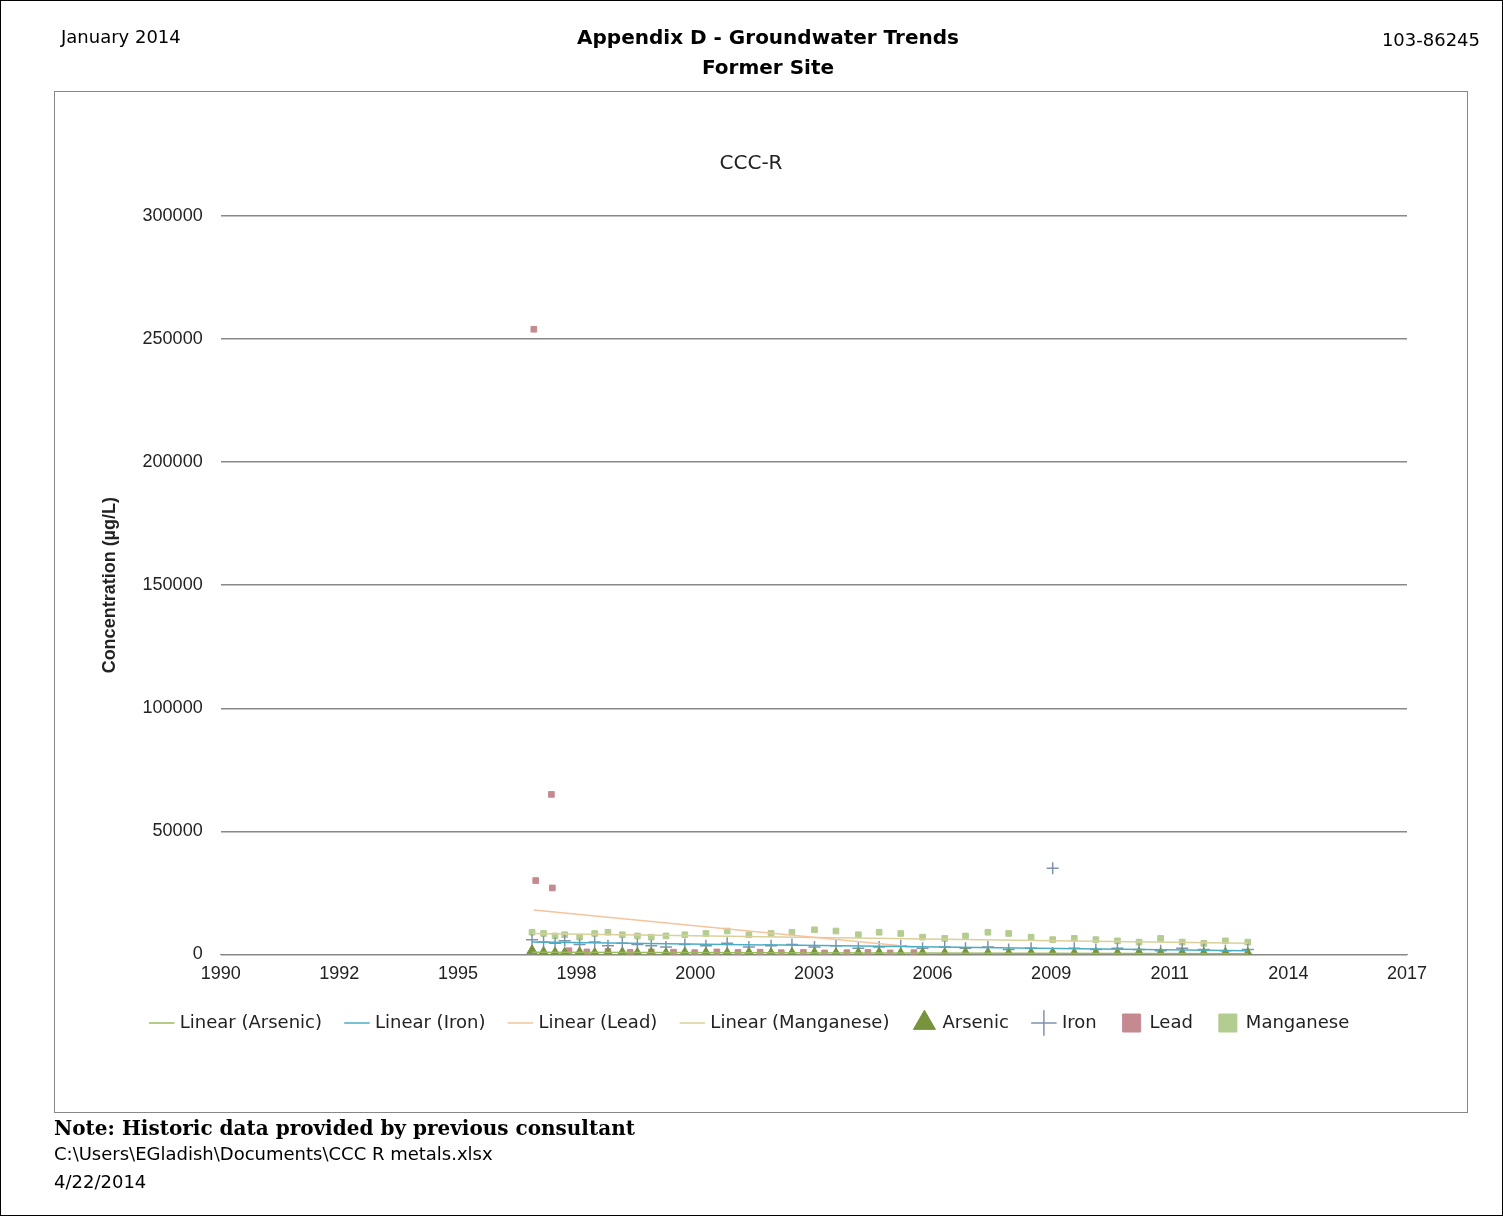  I want to click on text: 103-86245, so click(1430, 39).